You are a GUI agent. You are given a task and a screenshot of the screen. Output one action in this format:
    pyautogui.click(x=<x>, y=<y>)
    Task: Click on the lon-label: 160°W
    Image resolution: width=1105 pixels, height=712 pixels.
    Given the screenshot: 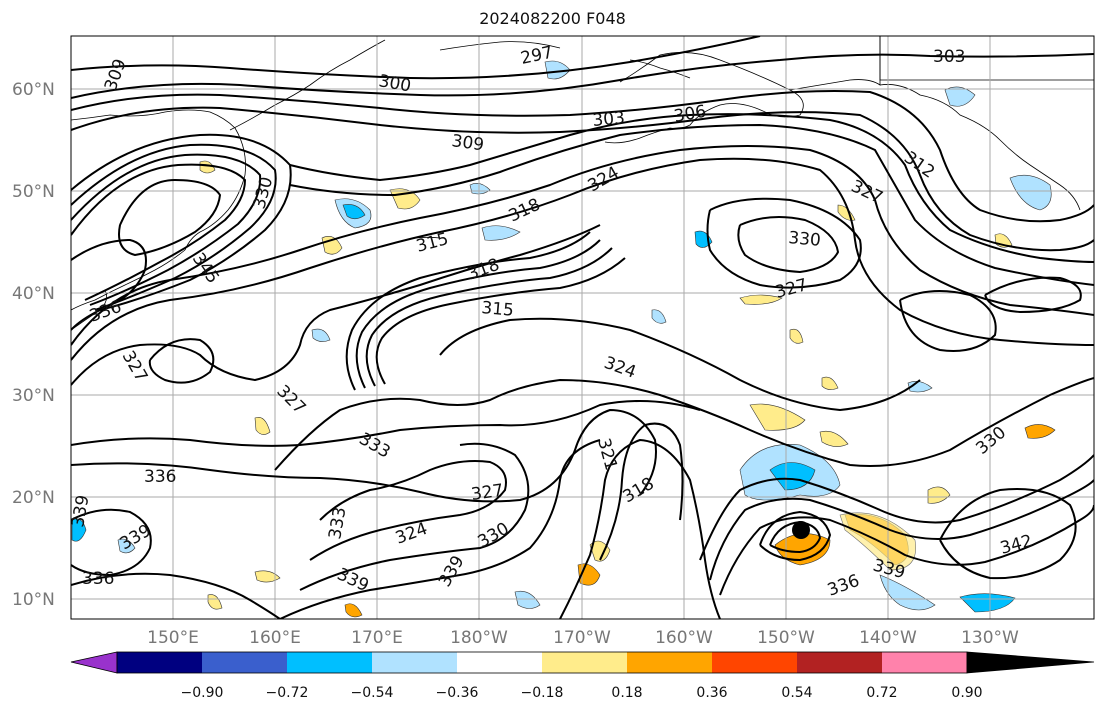 What is the action you would take?
    pyautogui.click(x=684, y=638)
    